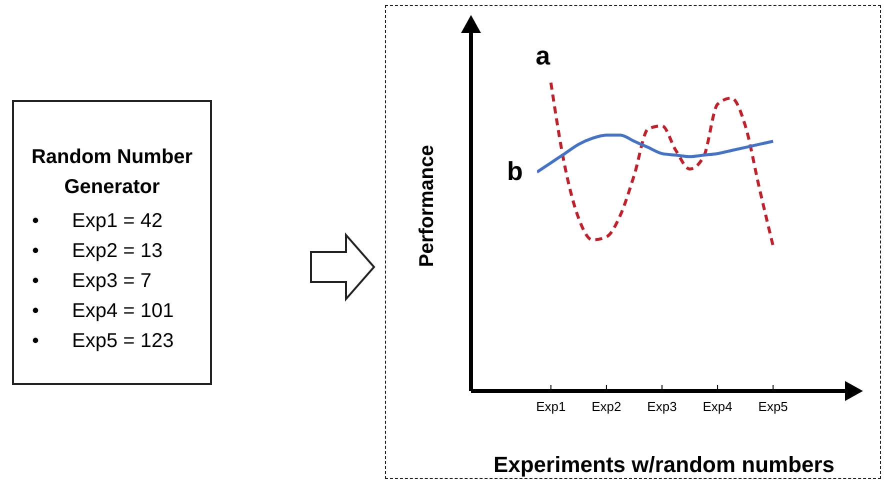  Describe the element at coordinates (551, 406) in the screenshot. I see `x-tick-label: Exp1` at that location.